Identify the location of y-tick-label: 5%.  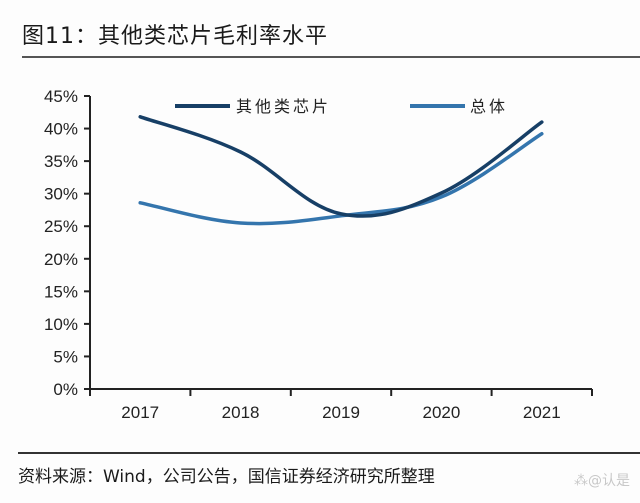
(65, 356).